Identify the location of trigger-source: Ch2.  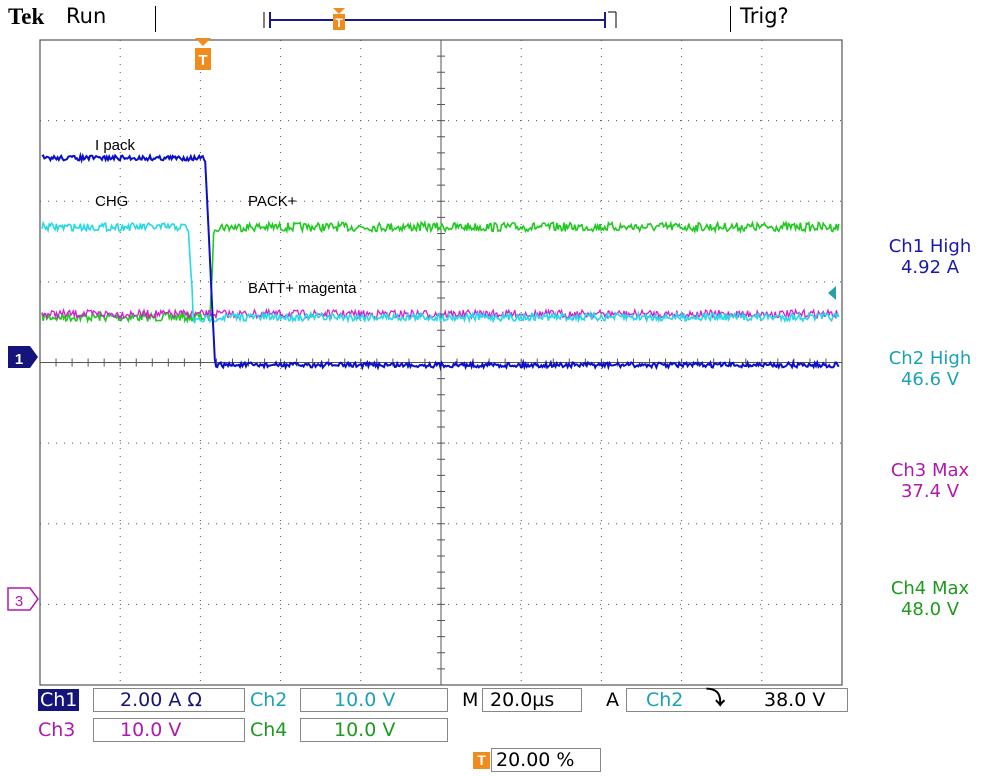
(665, 700).